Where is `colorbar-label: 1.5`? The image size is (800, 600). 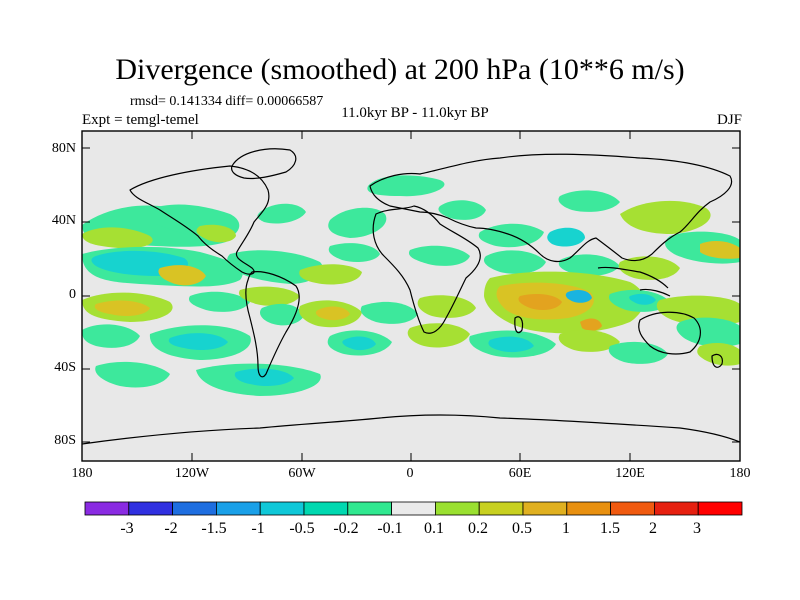
colorbar-label: 1.5 is located at coordinates (610, 528).